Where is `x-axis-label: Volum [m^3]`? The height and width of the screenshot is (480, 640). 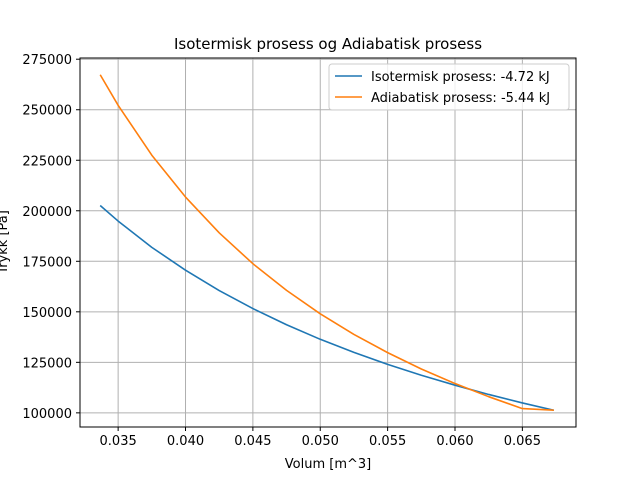
x-axis-label: Volum [m^3] is located at coordinates (328, 464).